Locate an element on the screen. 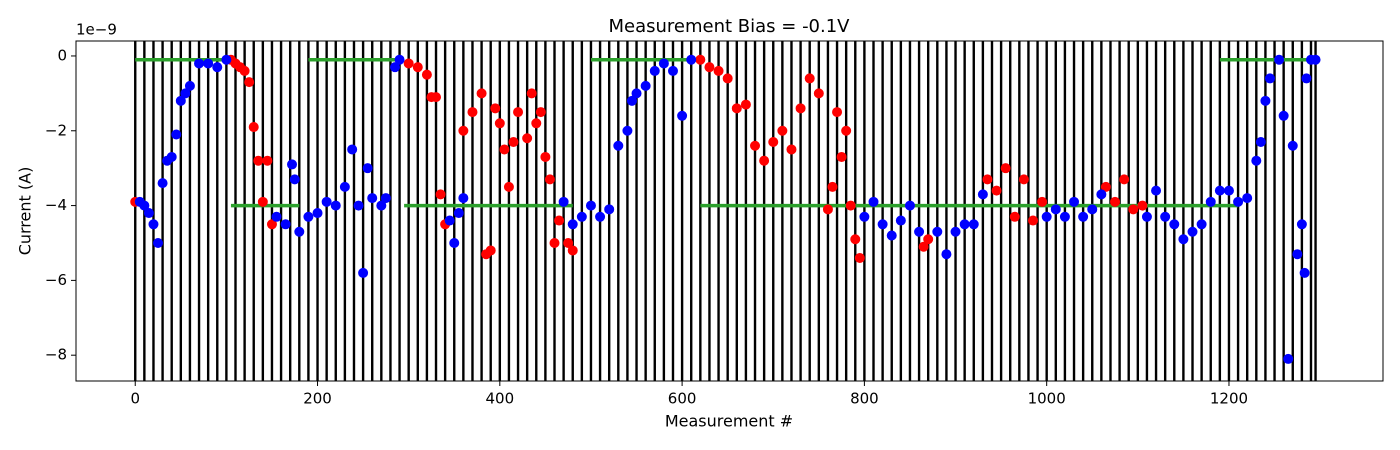 The width and height of the screenshot is (1400, 450). x-tick-label: 600 is located at coordinates (682, 399).